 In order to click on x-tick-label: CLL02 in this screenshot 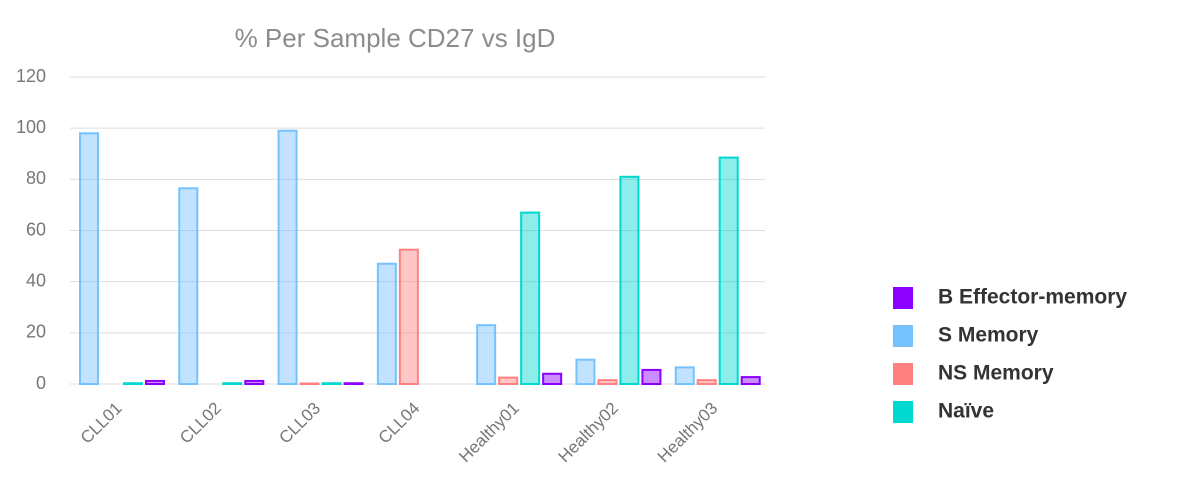, I will do `click(200, 423)`.